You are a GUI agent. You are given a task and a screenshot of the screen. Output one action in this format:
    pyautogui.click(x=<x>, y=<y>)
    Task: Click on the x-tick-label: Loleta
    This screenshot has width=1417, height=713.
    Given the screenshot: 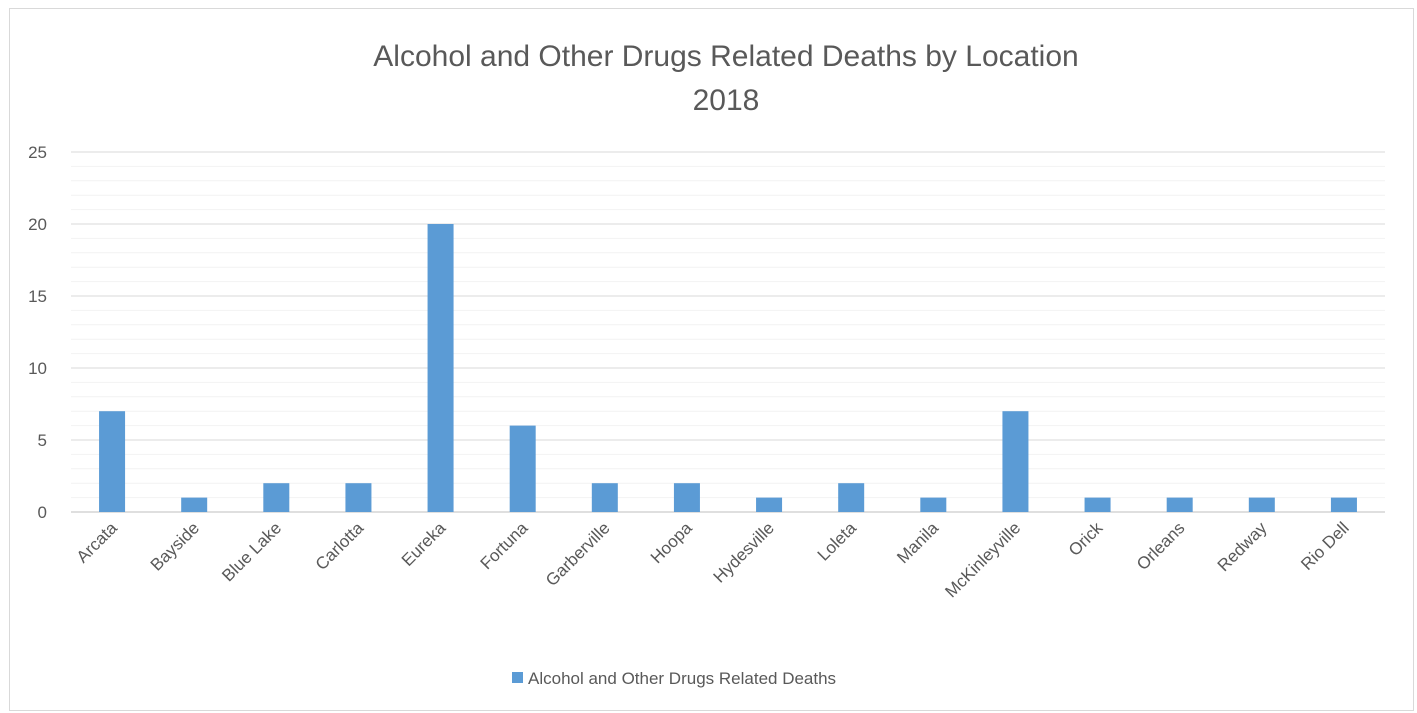 What is the action you would take?
    pyautogui.click(x=837, y=541)
    